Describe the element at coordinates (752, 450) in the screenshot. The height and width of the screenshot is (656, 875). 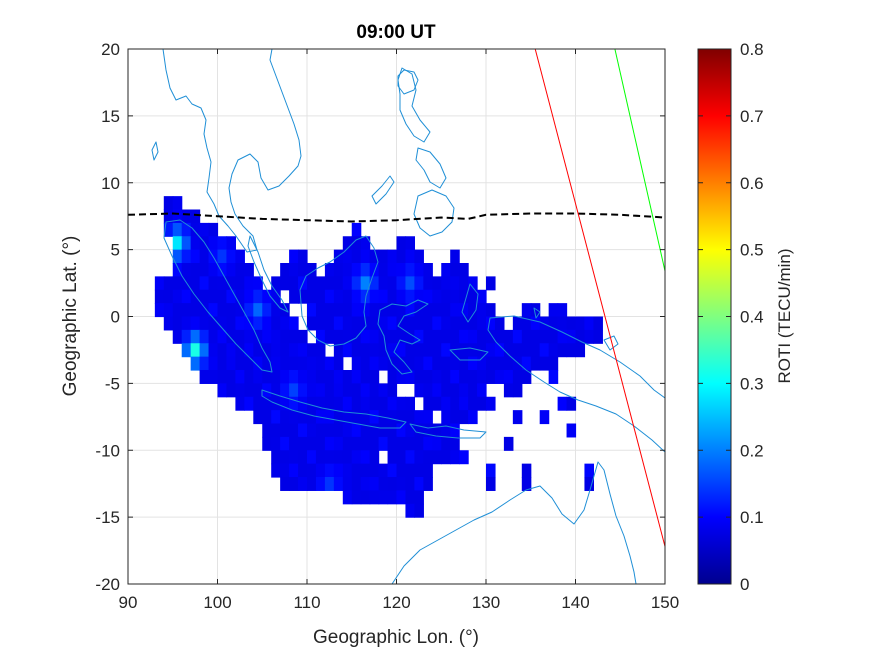
I see `colorbar-tick-label: 0.2` at that location.